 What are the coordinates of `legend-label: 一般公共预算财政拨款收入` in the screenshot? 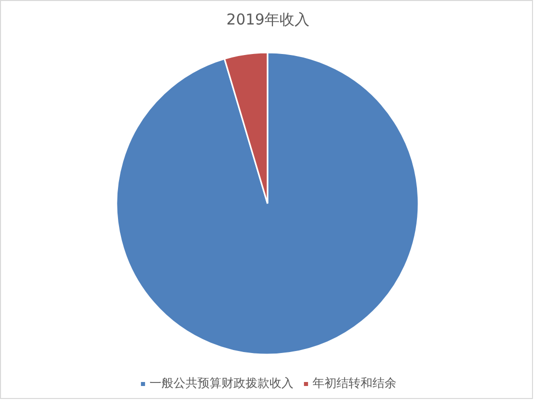 It's located at (222, 383).